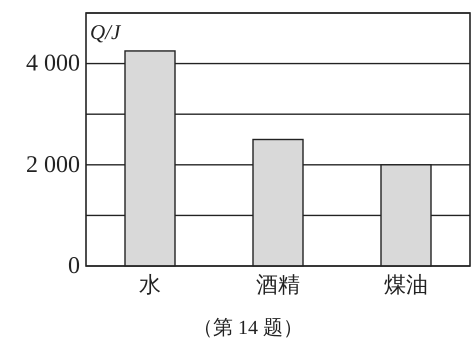 This screenshot has width=475, height=353. I want to click on x-tick-label: 煤油, so click(406, 284).